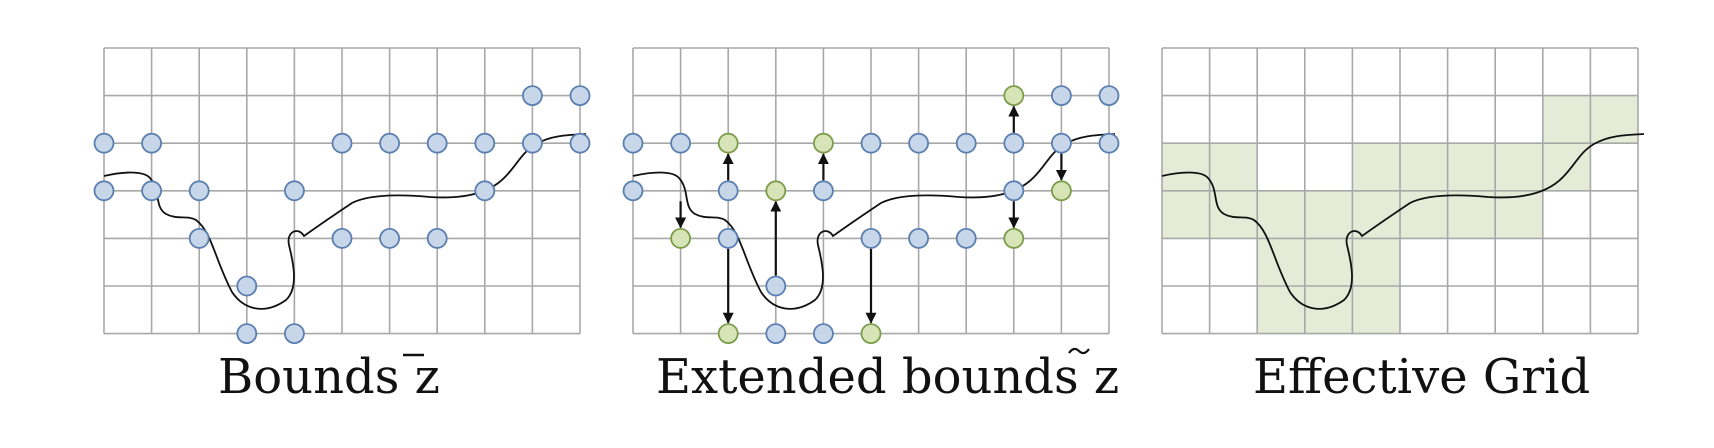  I want to click on tilde-accent, so click(1079, 351).